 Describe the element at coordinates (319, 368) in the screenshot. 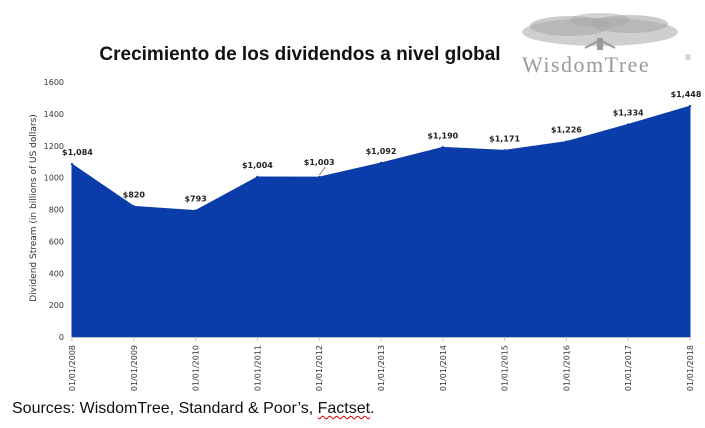

I see `x-tick-label: 01/01/2012` at that location.